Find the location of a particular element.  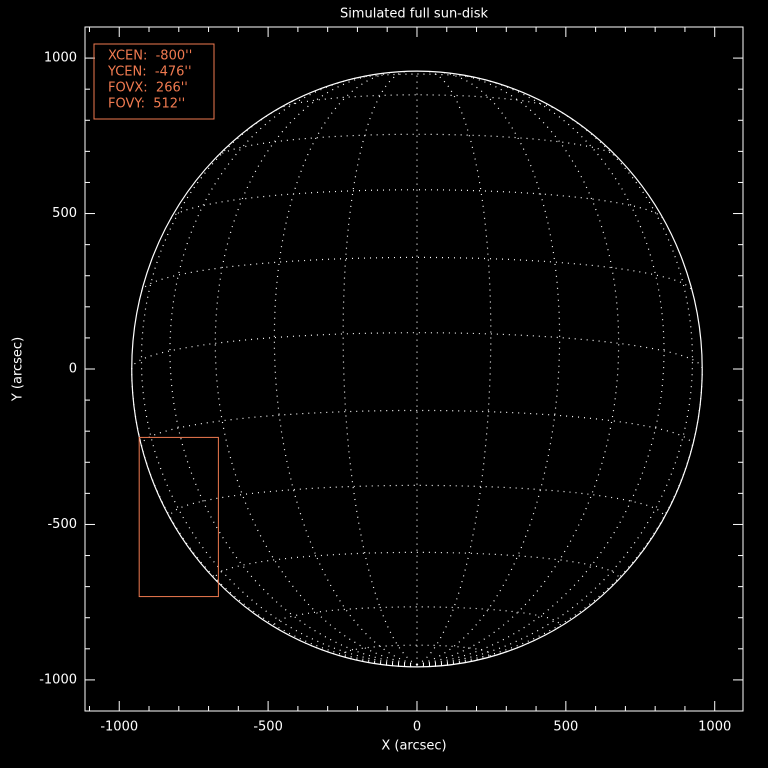

chart-title: Simulated full sun-disk is located at coordinates (414, 14).